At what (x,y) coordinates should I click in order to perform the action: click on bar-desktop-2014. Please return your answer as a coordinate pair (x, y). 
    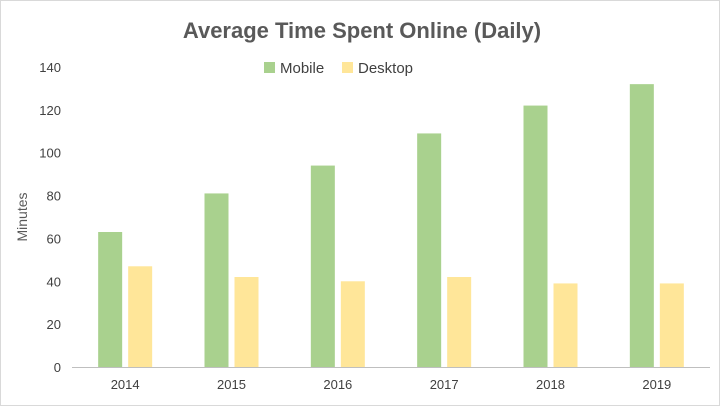
    Looking at the image, I should click on (140, 316).